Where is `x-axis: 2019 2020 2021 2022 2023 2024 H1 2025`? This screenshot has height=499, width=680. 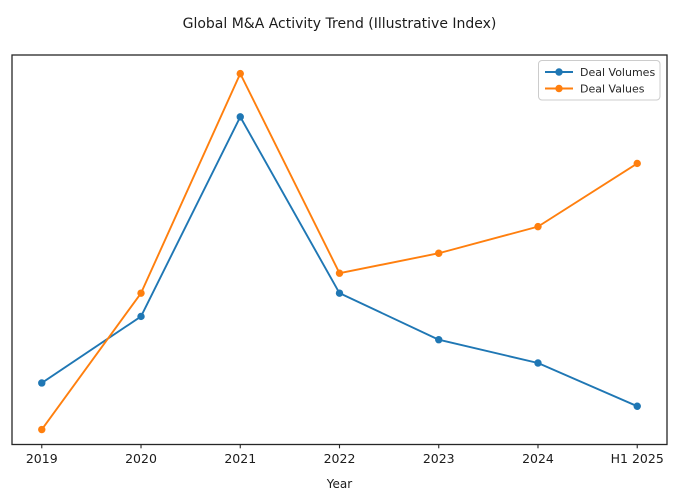
x-axis: 2019 2020 2021 2022 2023 2024 H1 2025 is located at coordinates (345, 455).